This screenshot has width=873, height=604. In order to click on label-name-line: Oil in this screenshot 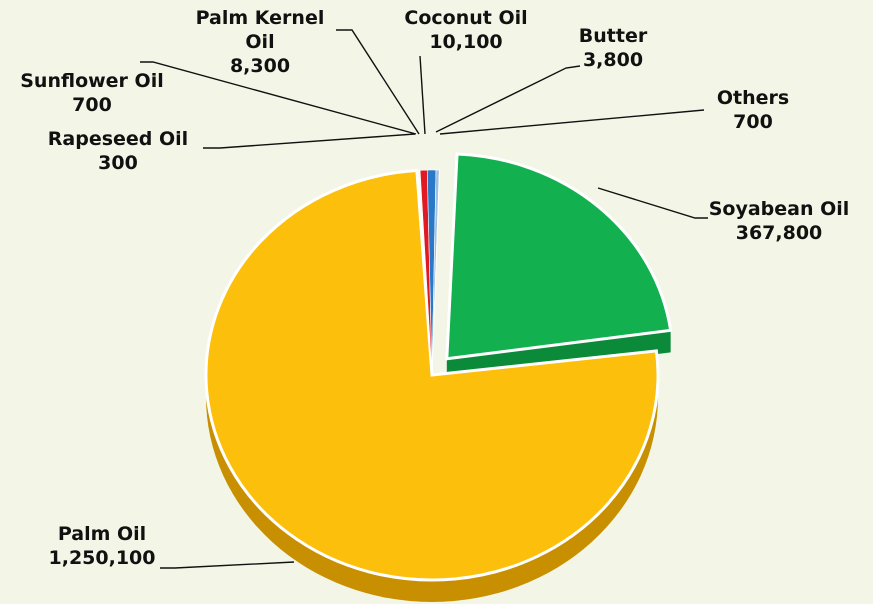, I will do `click(259, 42)`.